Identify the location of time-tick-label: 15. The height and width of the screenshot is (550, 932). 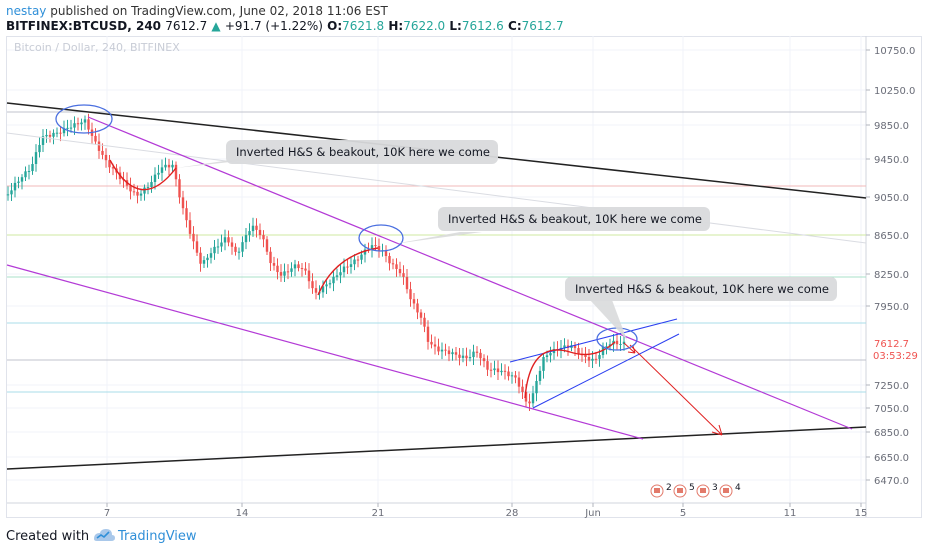
(861, 513).